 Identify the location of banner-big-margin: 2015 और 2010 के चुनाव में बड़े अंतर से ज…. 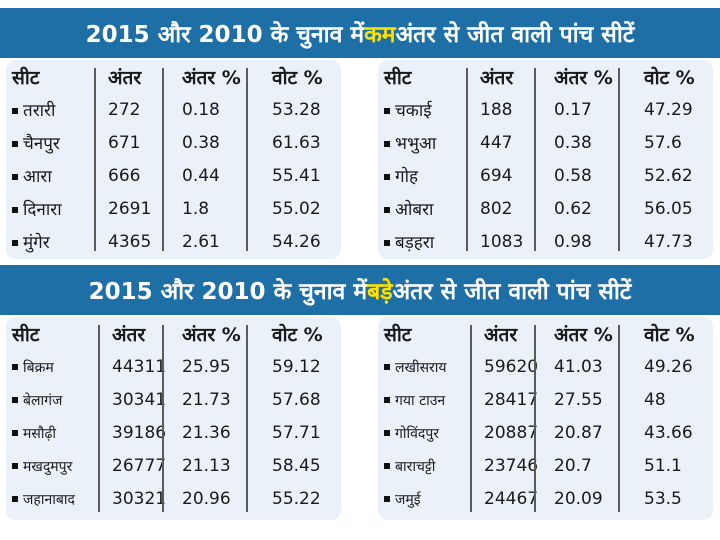
(360, 290).